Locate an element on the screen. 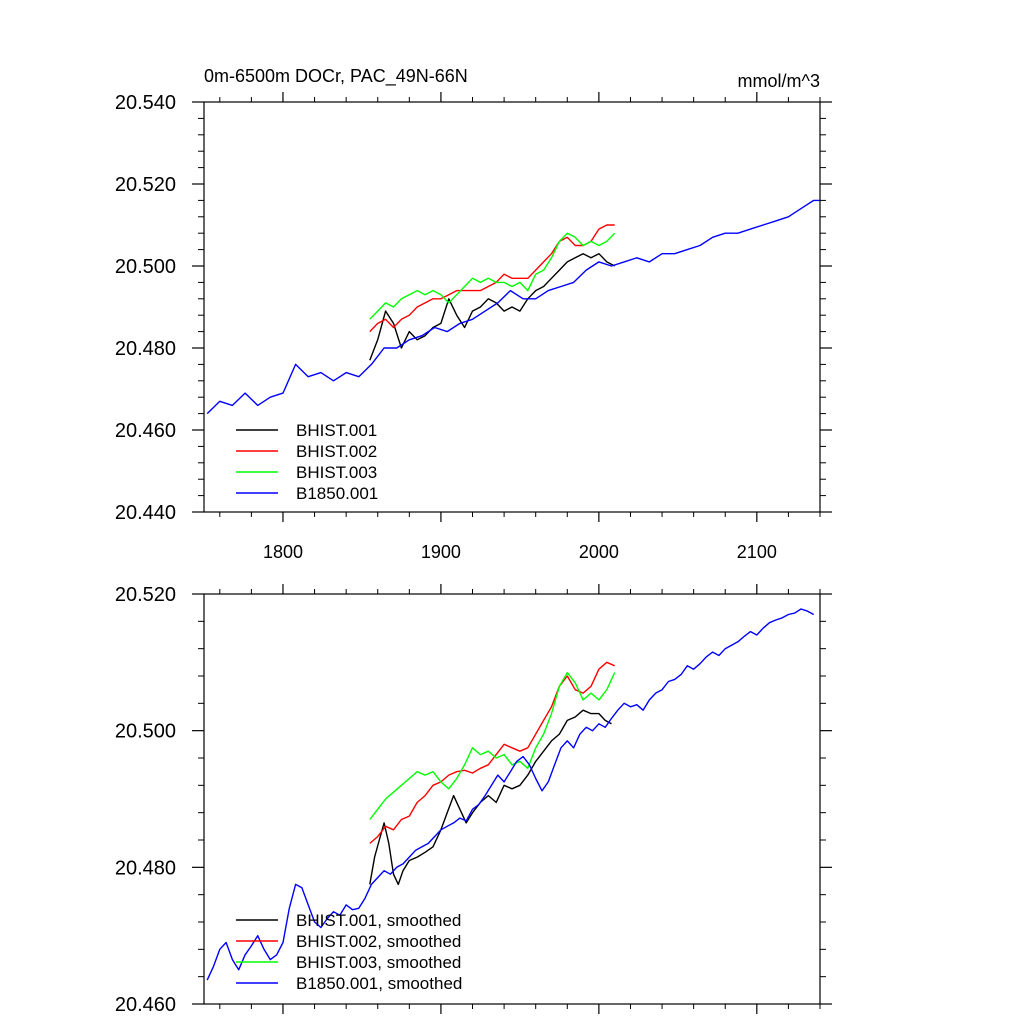 This screenshot has width=1024, height=1024. y-tick-label: 20.440 is located at coordinates (145, 513).